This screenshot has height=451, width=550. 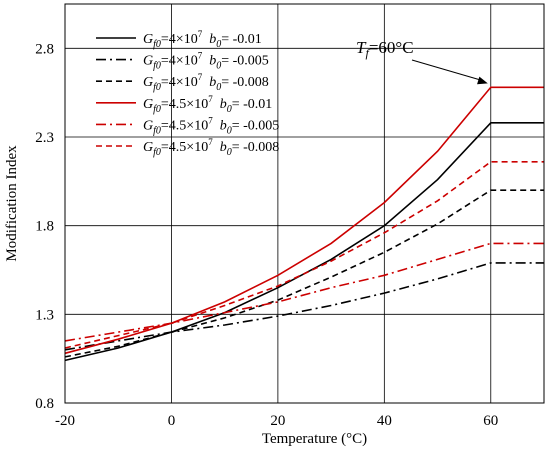 What do you see at coordinates (211, 125) in the screenshot?
I see `legend-label: Gf0=4.5×107 b0= -0.005` at bounding box center [211, 125].